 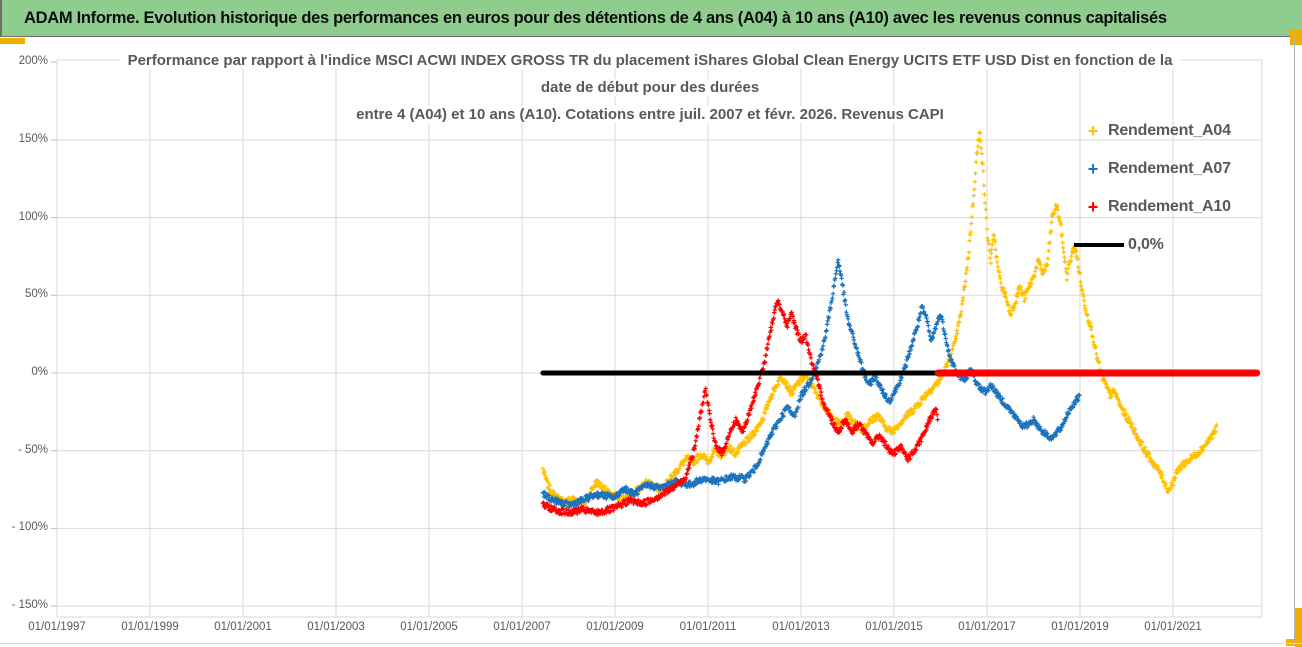 What do you see at coordinates (987, 627) in the screenshot?
I see `x-axis-label: 01/01/2017` at bounding box center [987, 627].